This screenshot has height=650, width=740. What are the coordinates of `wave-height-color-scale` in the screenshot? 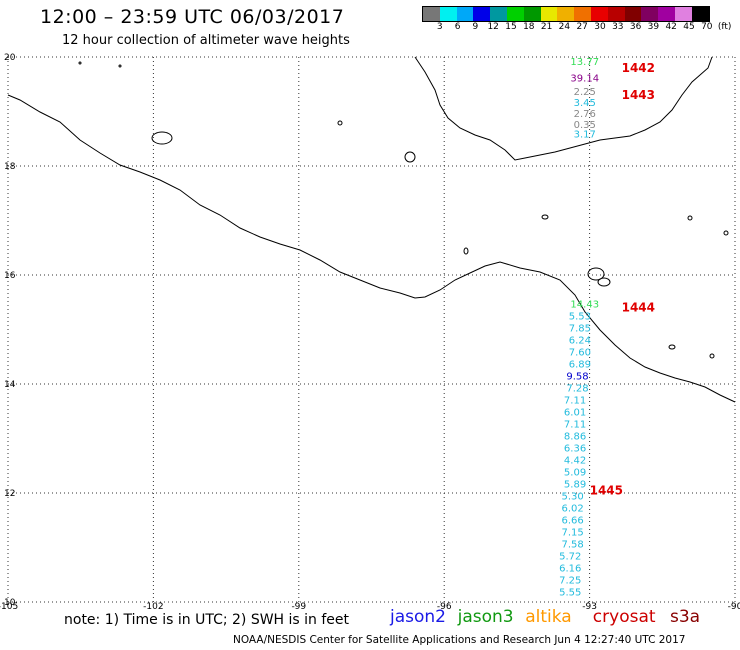 It's located at (566, 14).